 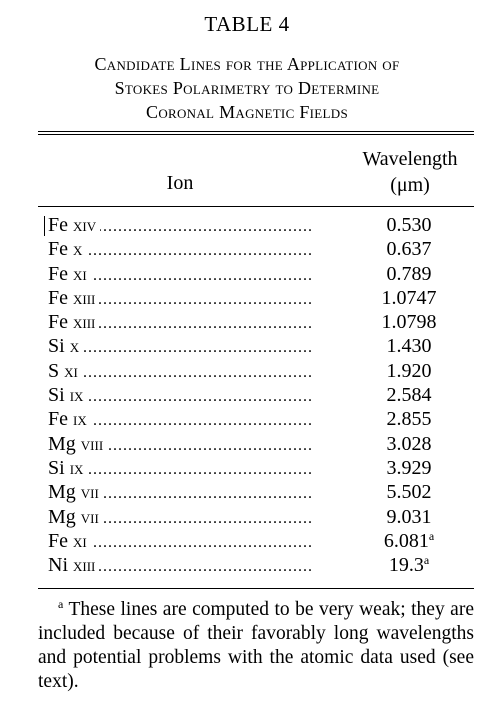 I want to click on wavelength-cell: 5.502, so click(x=409, y=492).